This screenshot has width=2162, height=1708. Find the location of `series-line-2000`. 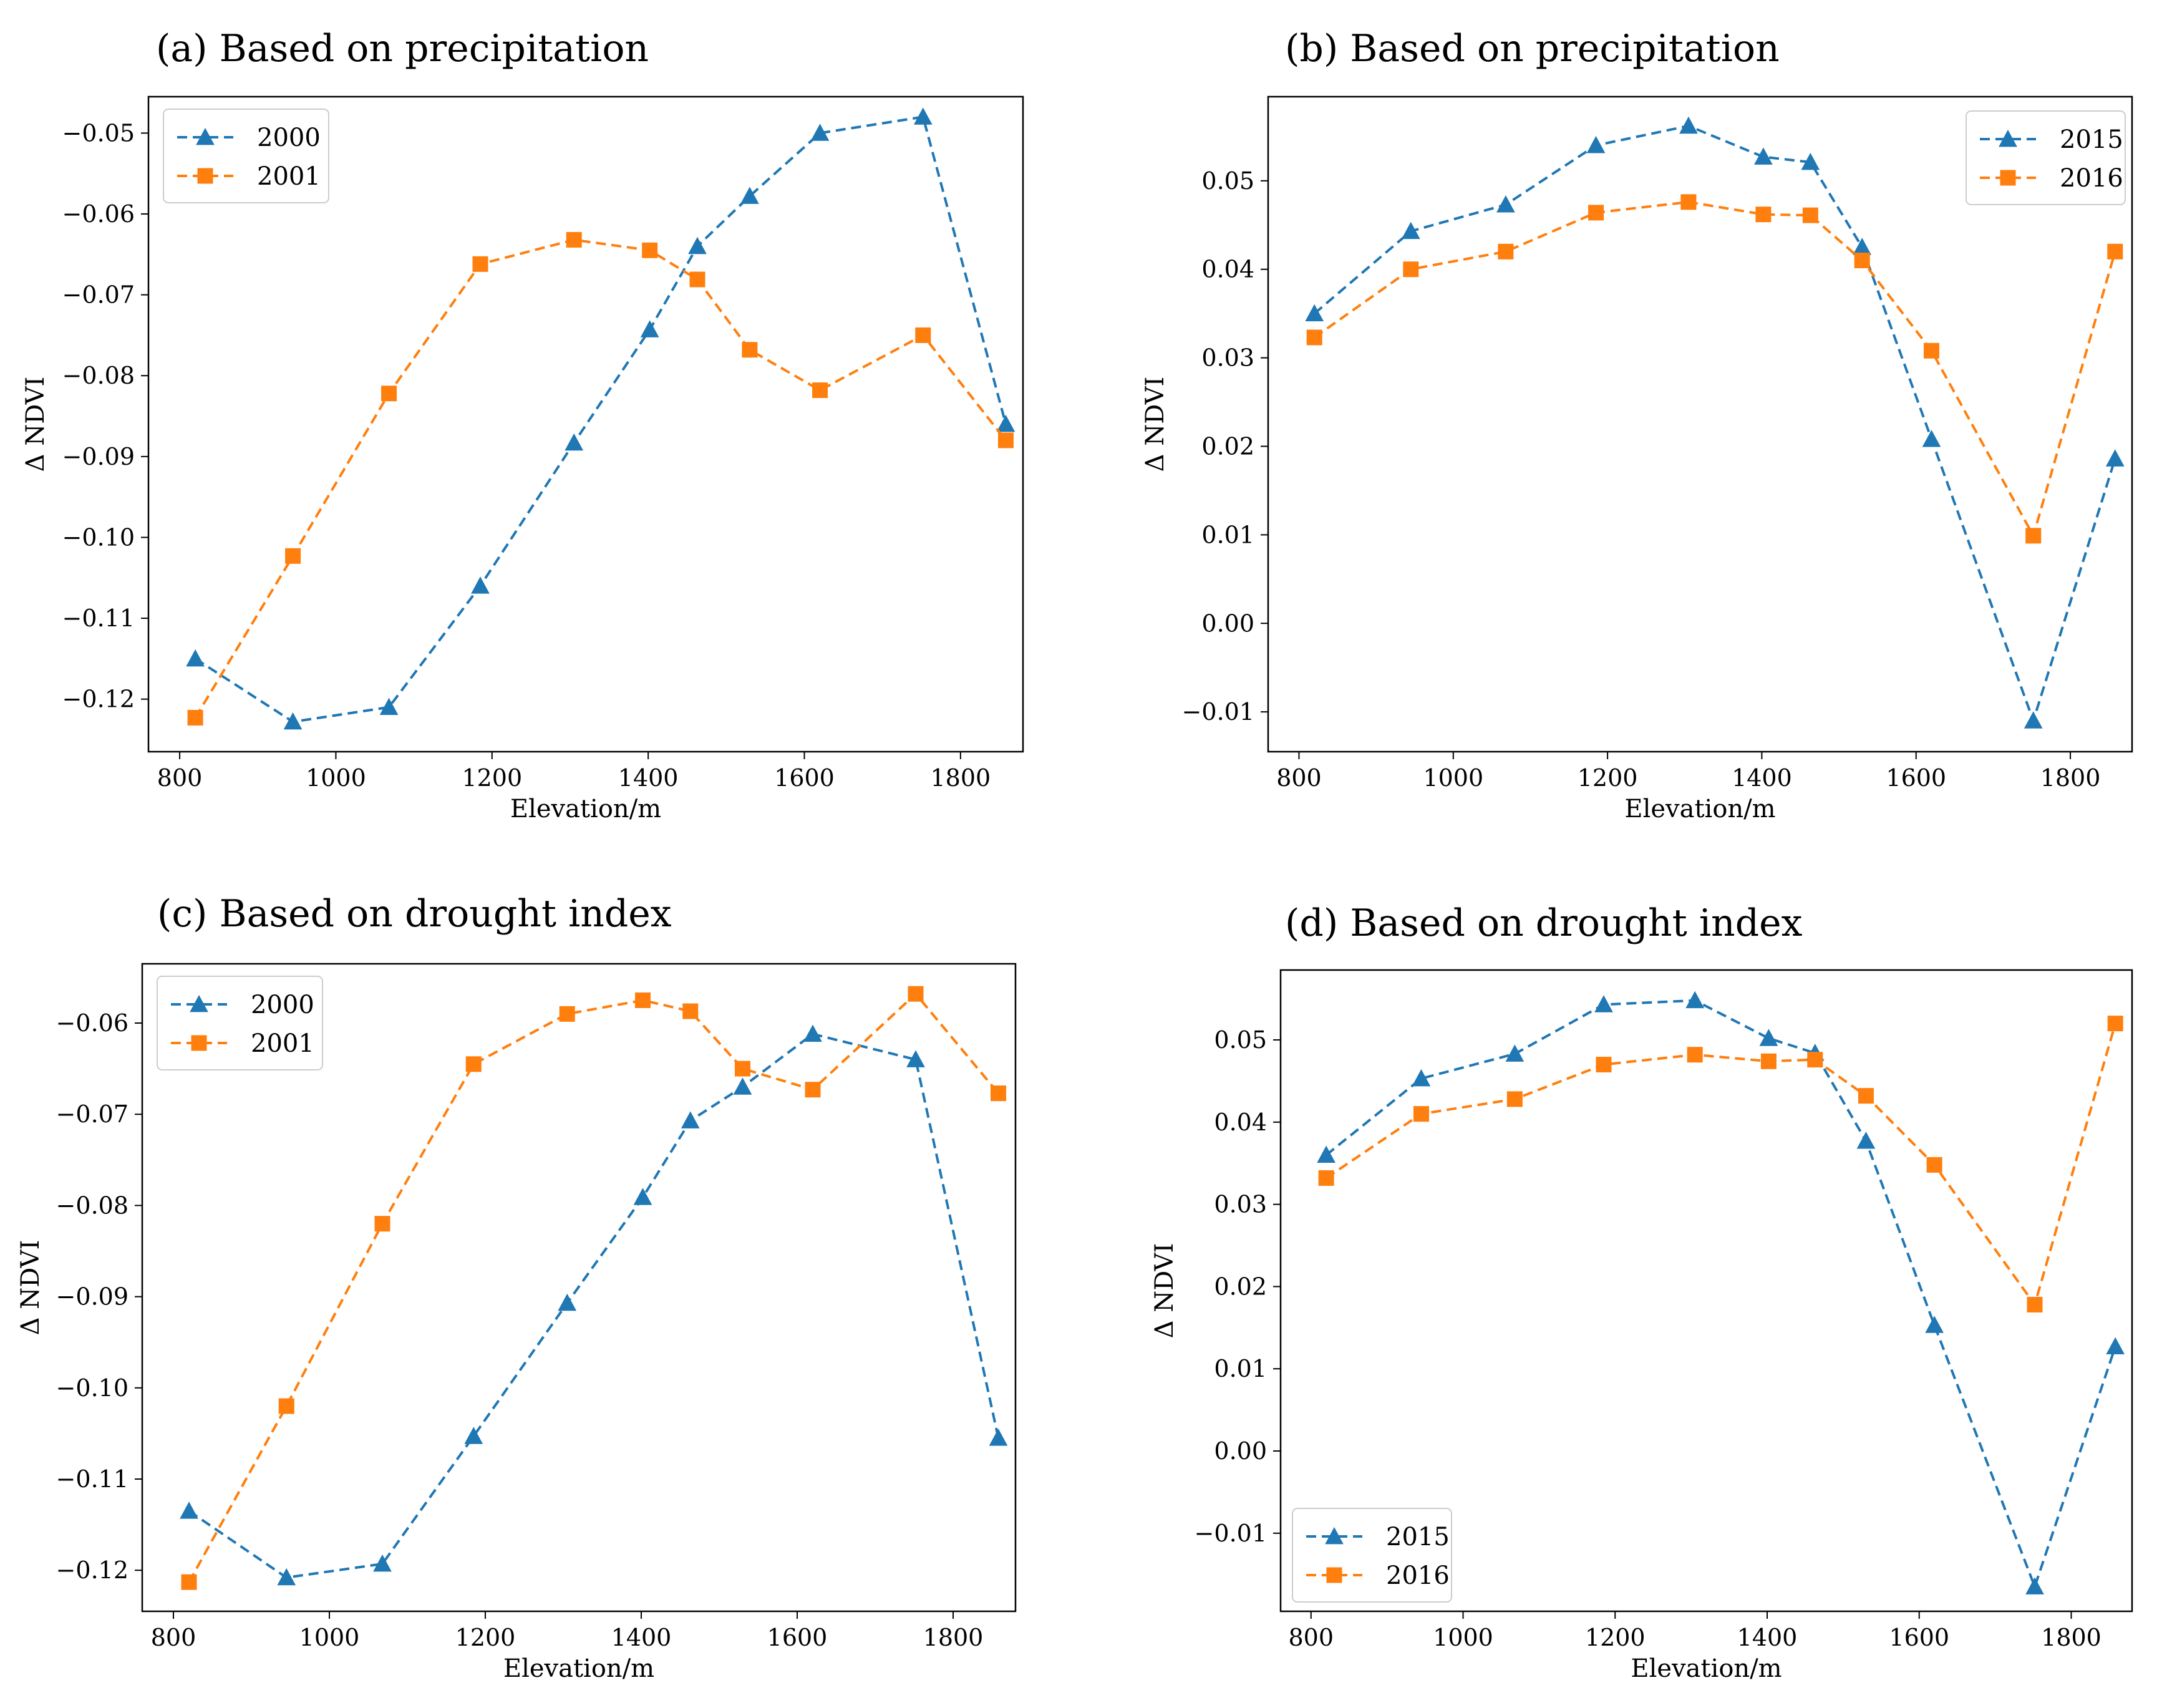

series-line-2000 is located at coordinates (601, 419).